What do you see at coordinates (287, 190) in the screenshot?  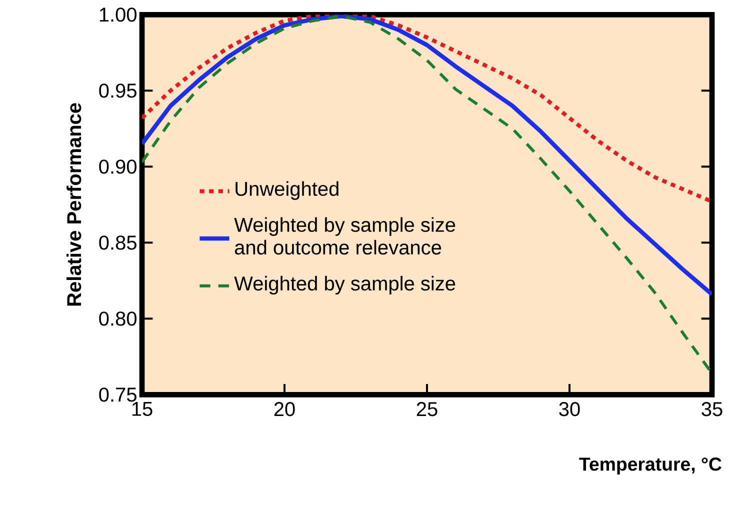 I see `legend-label: Unweighted` at bounding box center [287, 190].